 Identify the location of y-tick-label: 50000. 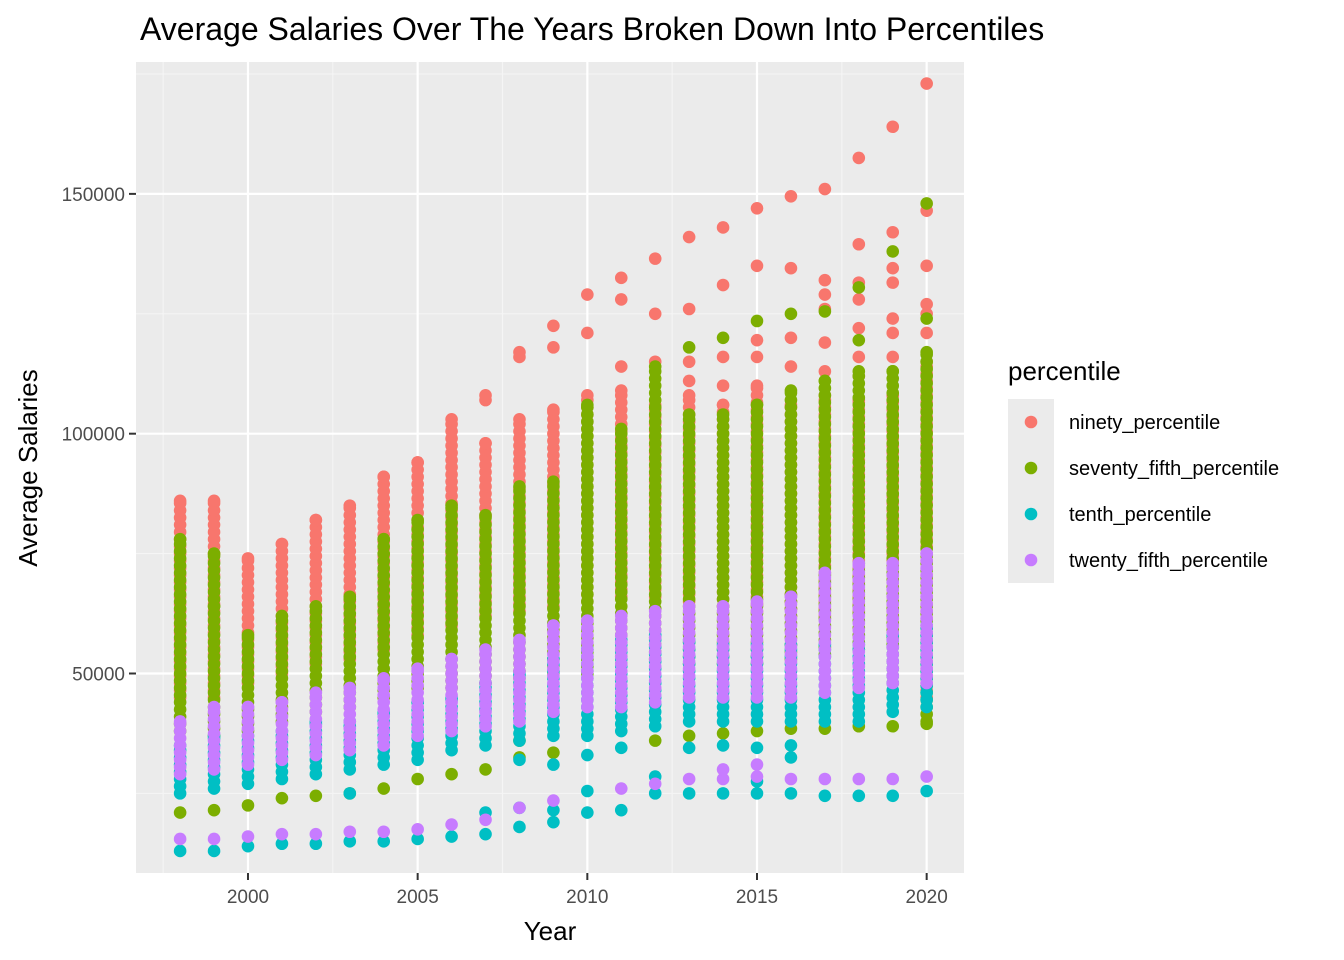
(98, 674).